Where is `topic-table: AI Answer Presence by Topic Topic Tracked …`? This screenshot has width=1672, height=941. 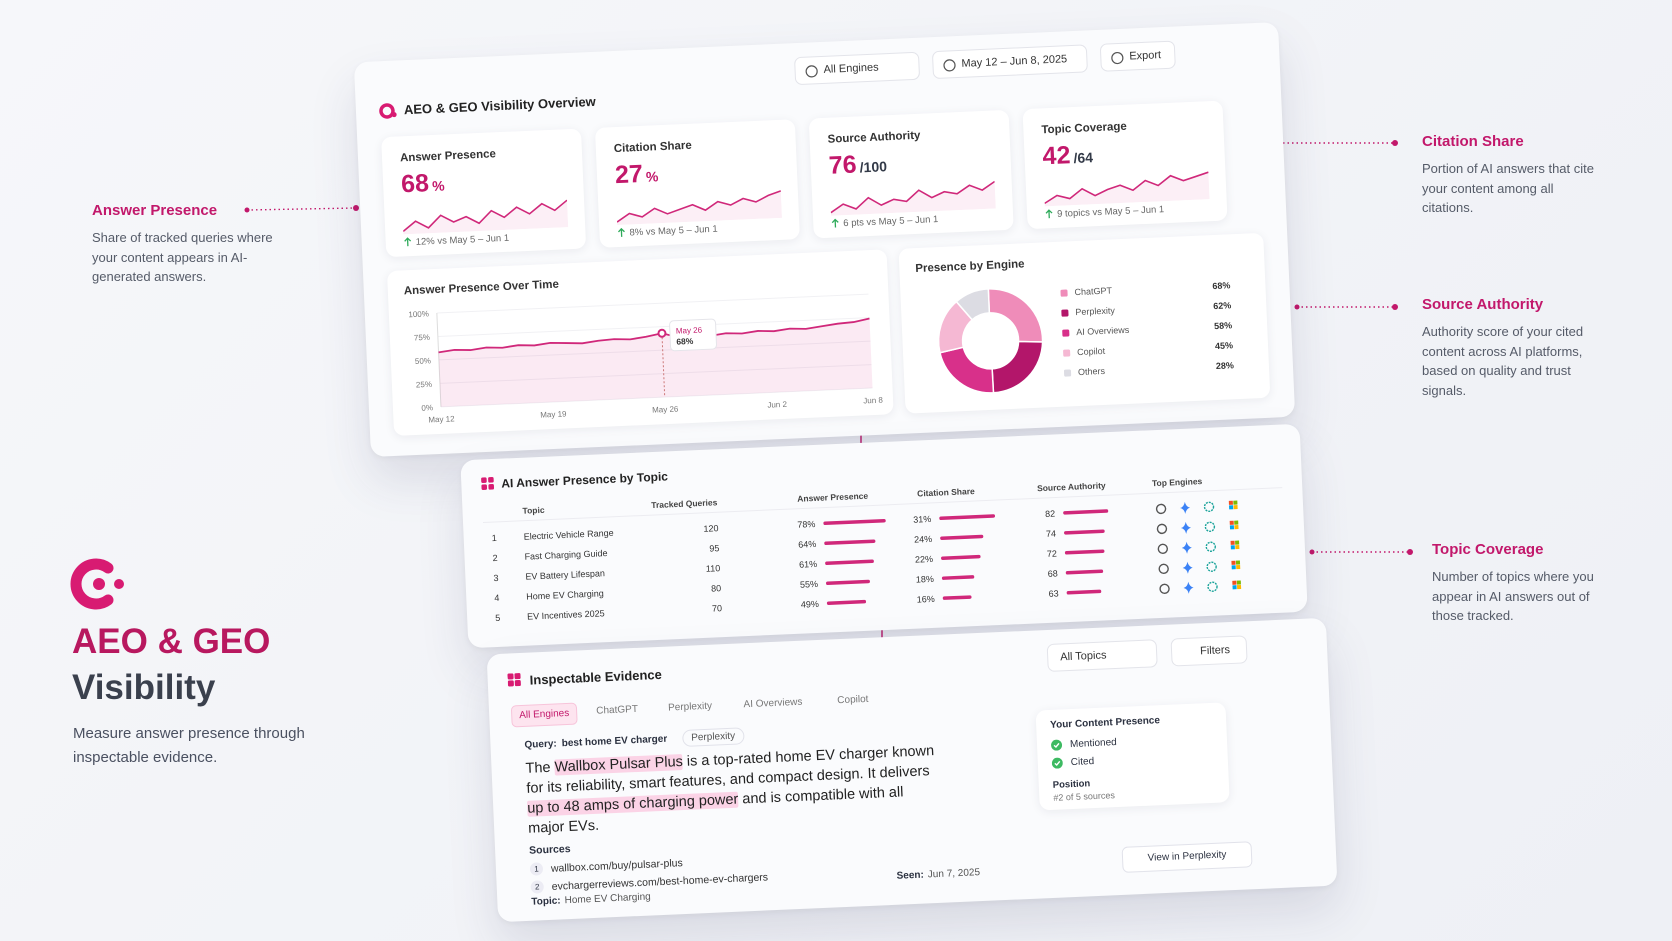
topic-table: AI Answer Presence by Topic Topic Tracked … is located at coordinates (882, 546).